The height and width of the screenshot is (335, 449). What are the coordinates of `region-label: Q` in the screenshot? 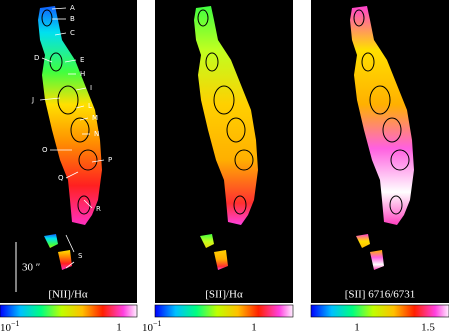 It's located at (61, 178).